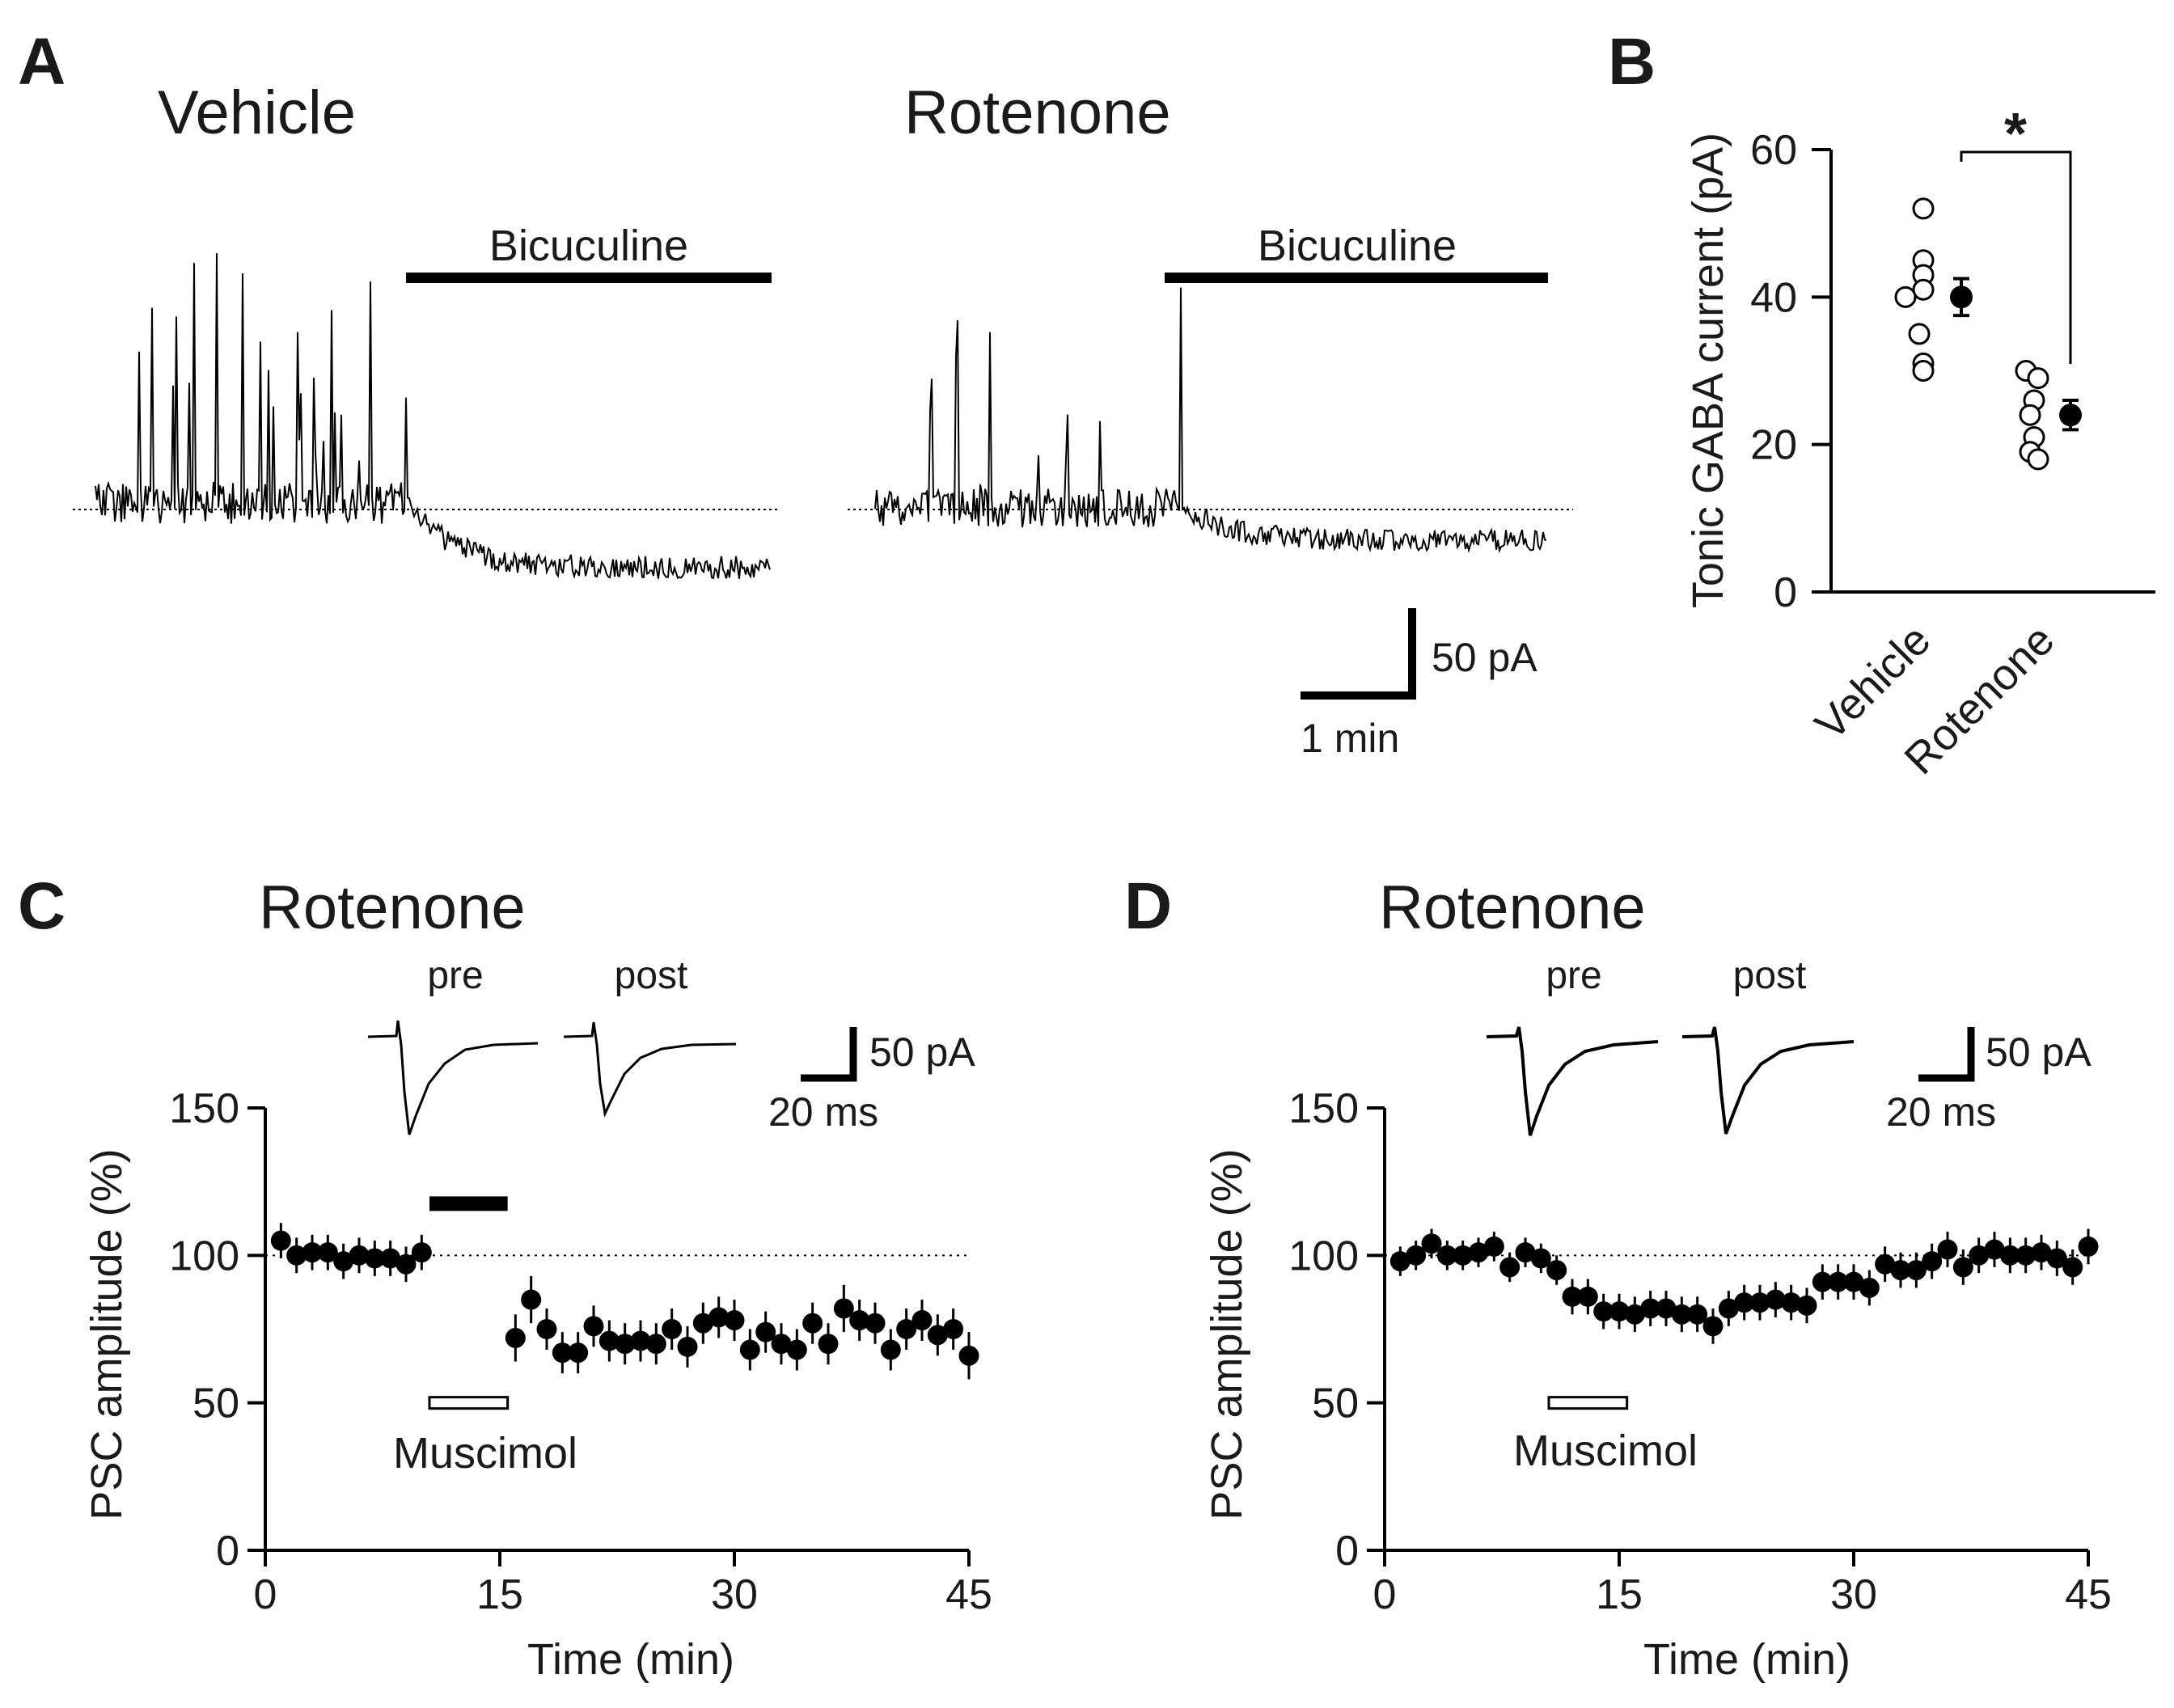  Describe the element at coordinates (469, 1403) in the screenshot. I see `c-muscimol-bar` at that location.